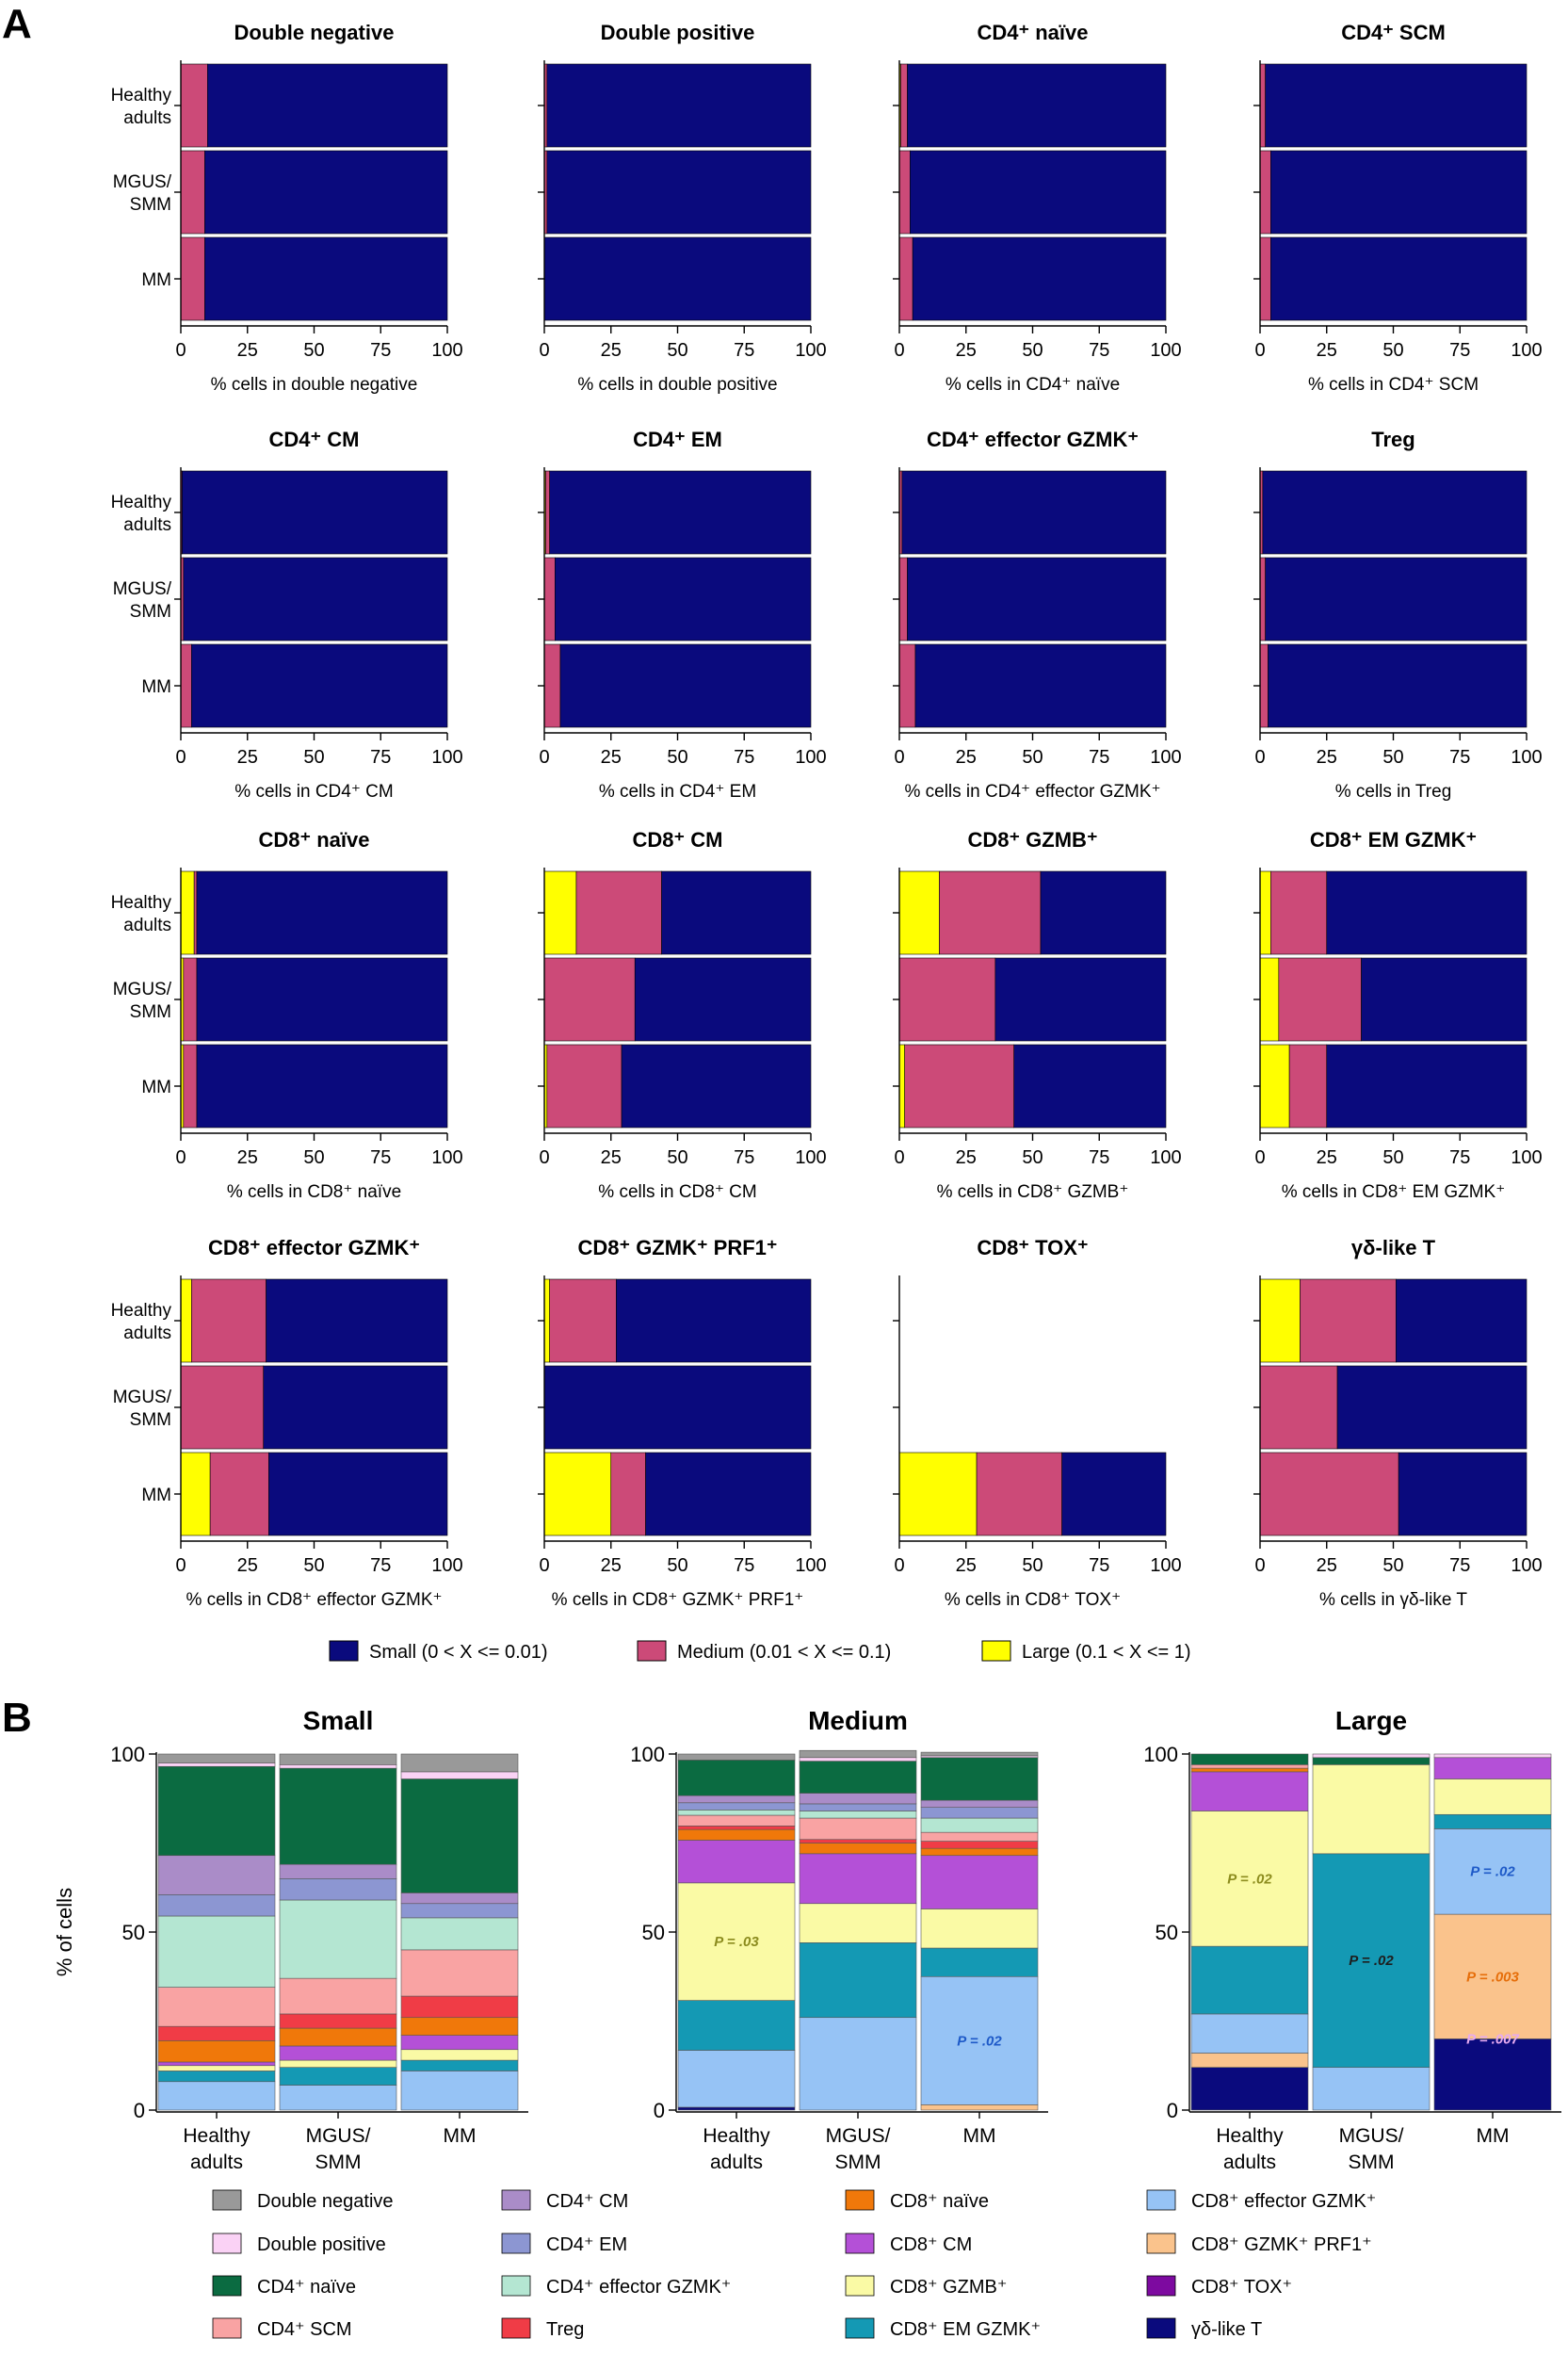  What do you see at coordinates (1033, 32) in the screenshot?
I see `subplot-title: CD4⁺ naïve` at bounding box center [1033, 32].